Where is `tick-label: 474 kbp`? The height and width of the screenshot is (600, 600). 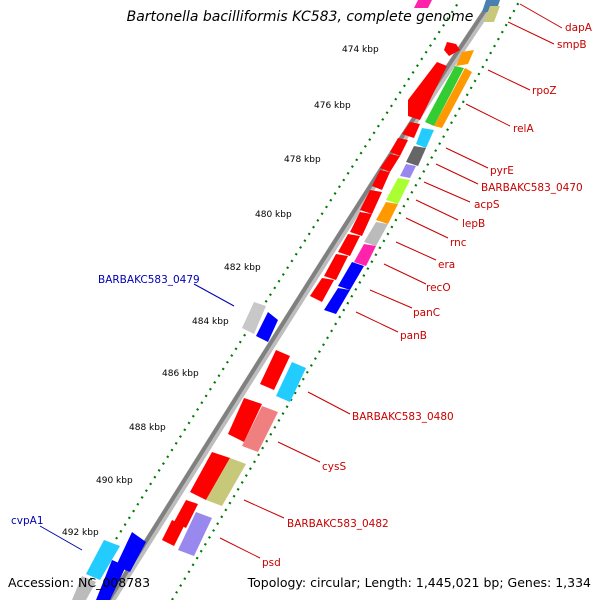 tick-label: 474 kbp is located at coordinates (360, 50).